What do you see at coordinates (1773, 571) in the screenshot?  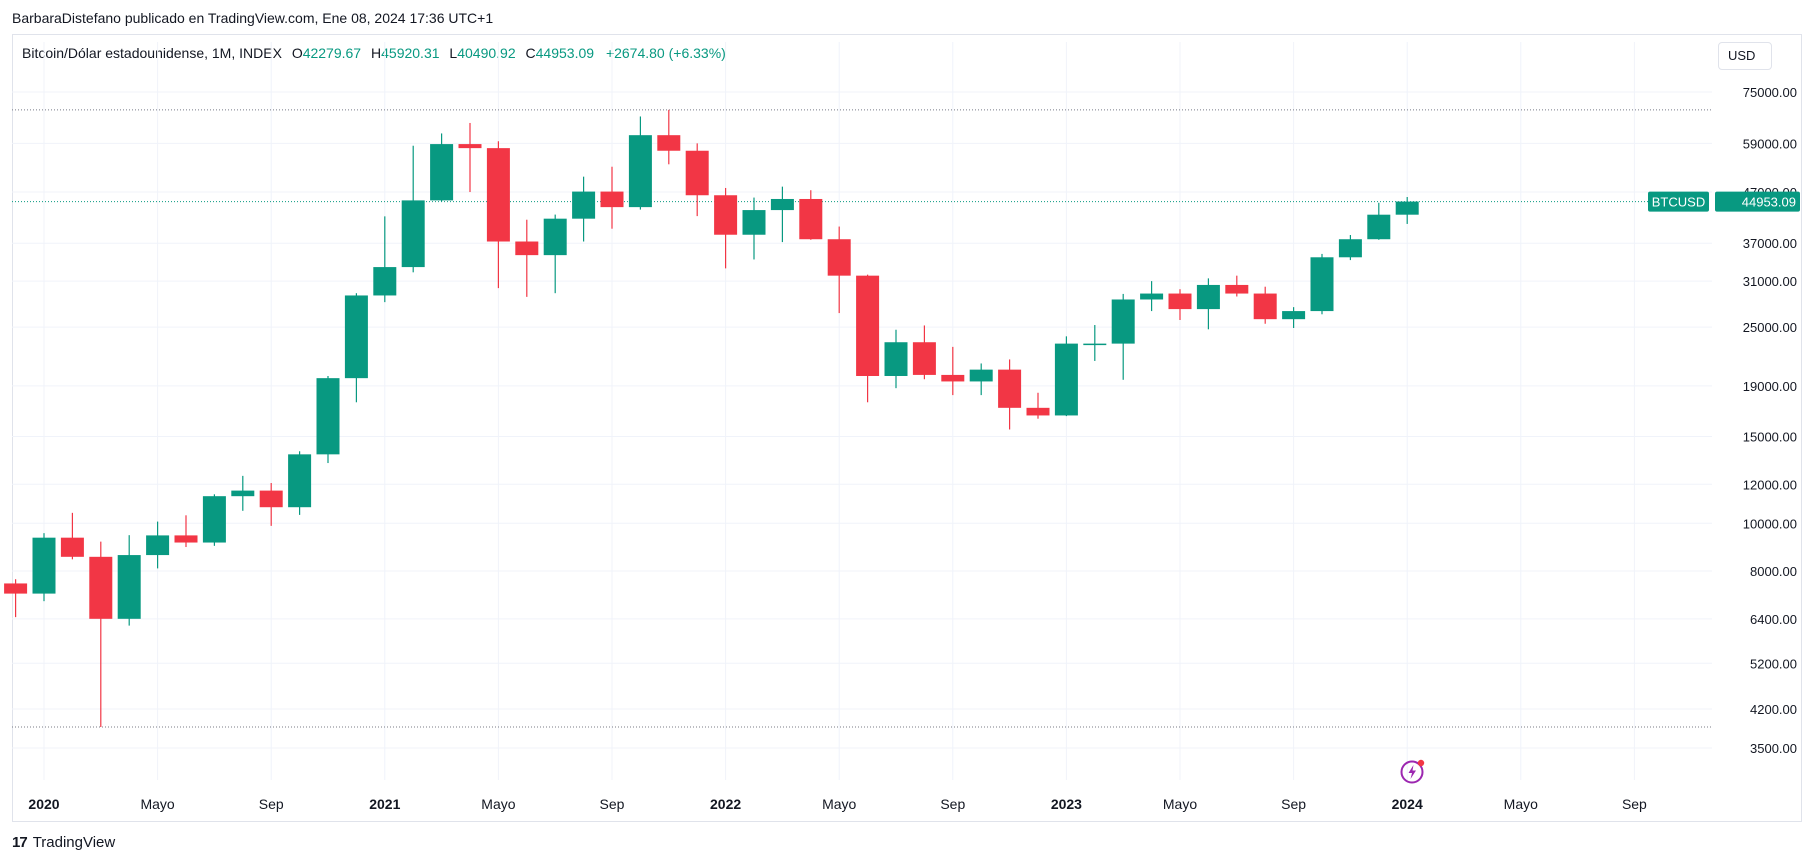 I see `price-tick-label: 8000.00` at bounding box center [1773, 571].